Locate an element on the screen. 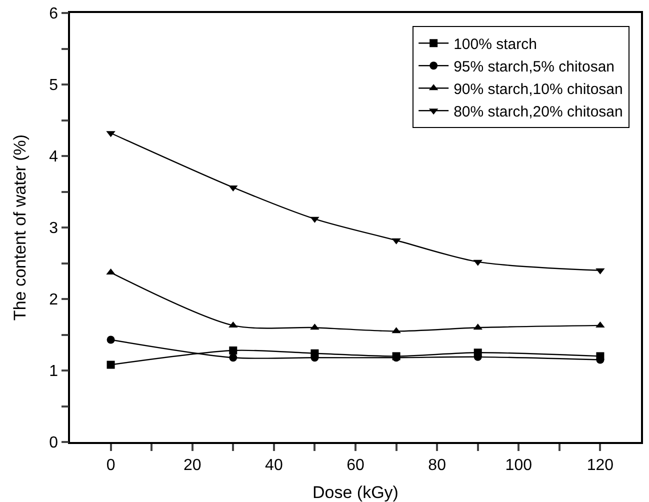 The height and width of the screenshot is (502, 649). x-axis-title: Dose (kGy) is located at coordinates (355, 492).